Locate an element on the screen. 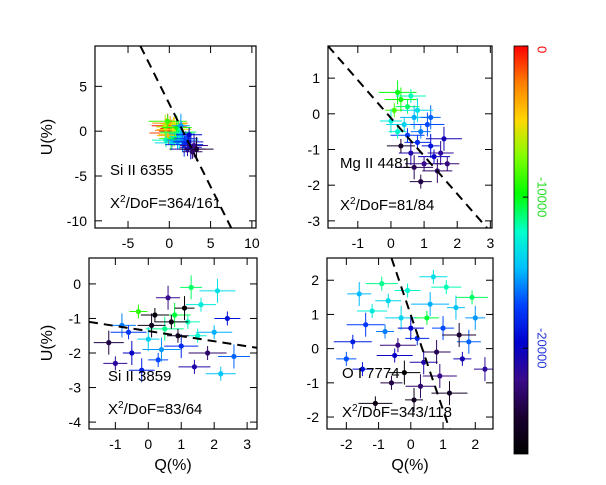 Image resolution: width=606 pixels, height=485 pixels. panel-frame is located at coordinates (410, 343).